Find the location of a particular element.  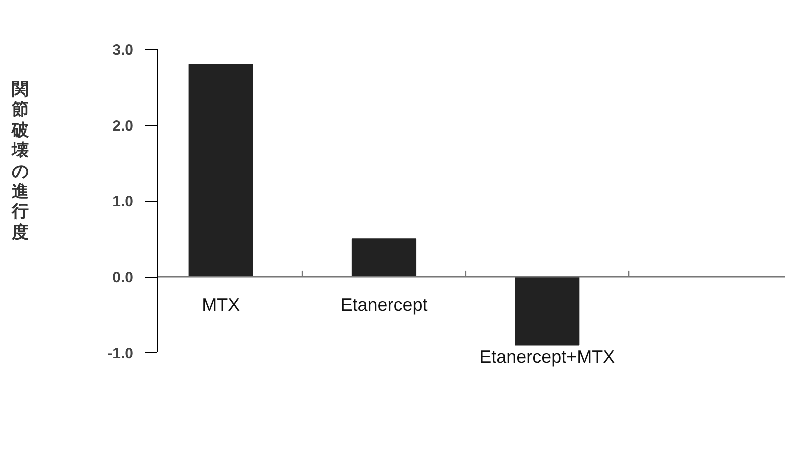

x-tick-label: Etanercept is located at coordinates (384, 305).